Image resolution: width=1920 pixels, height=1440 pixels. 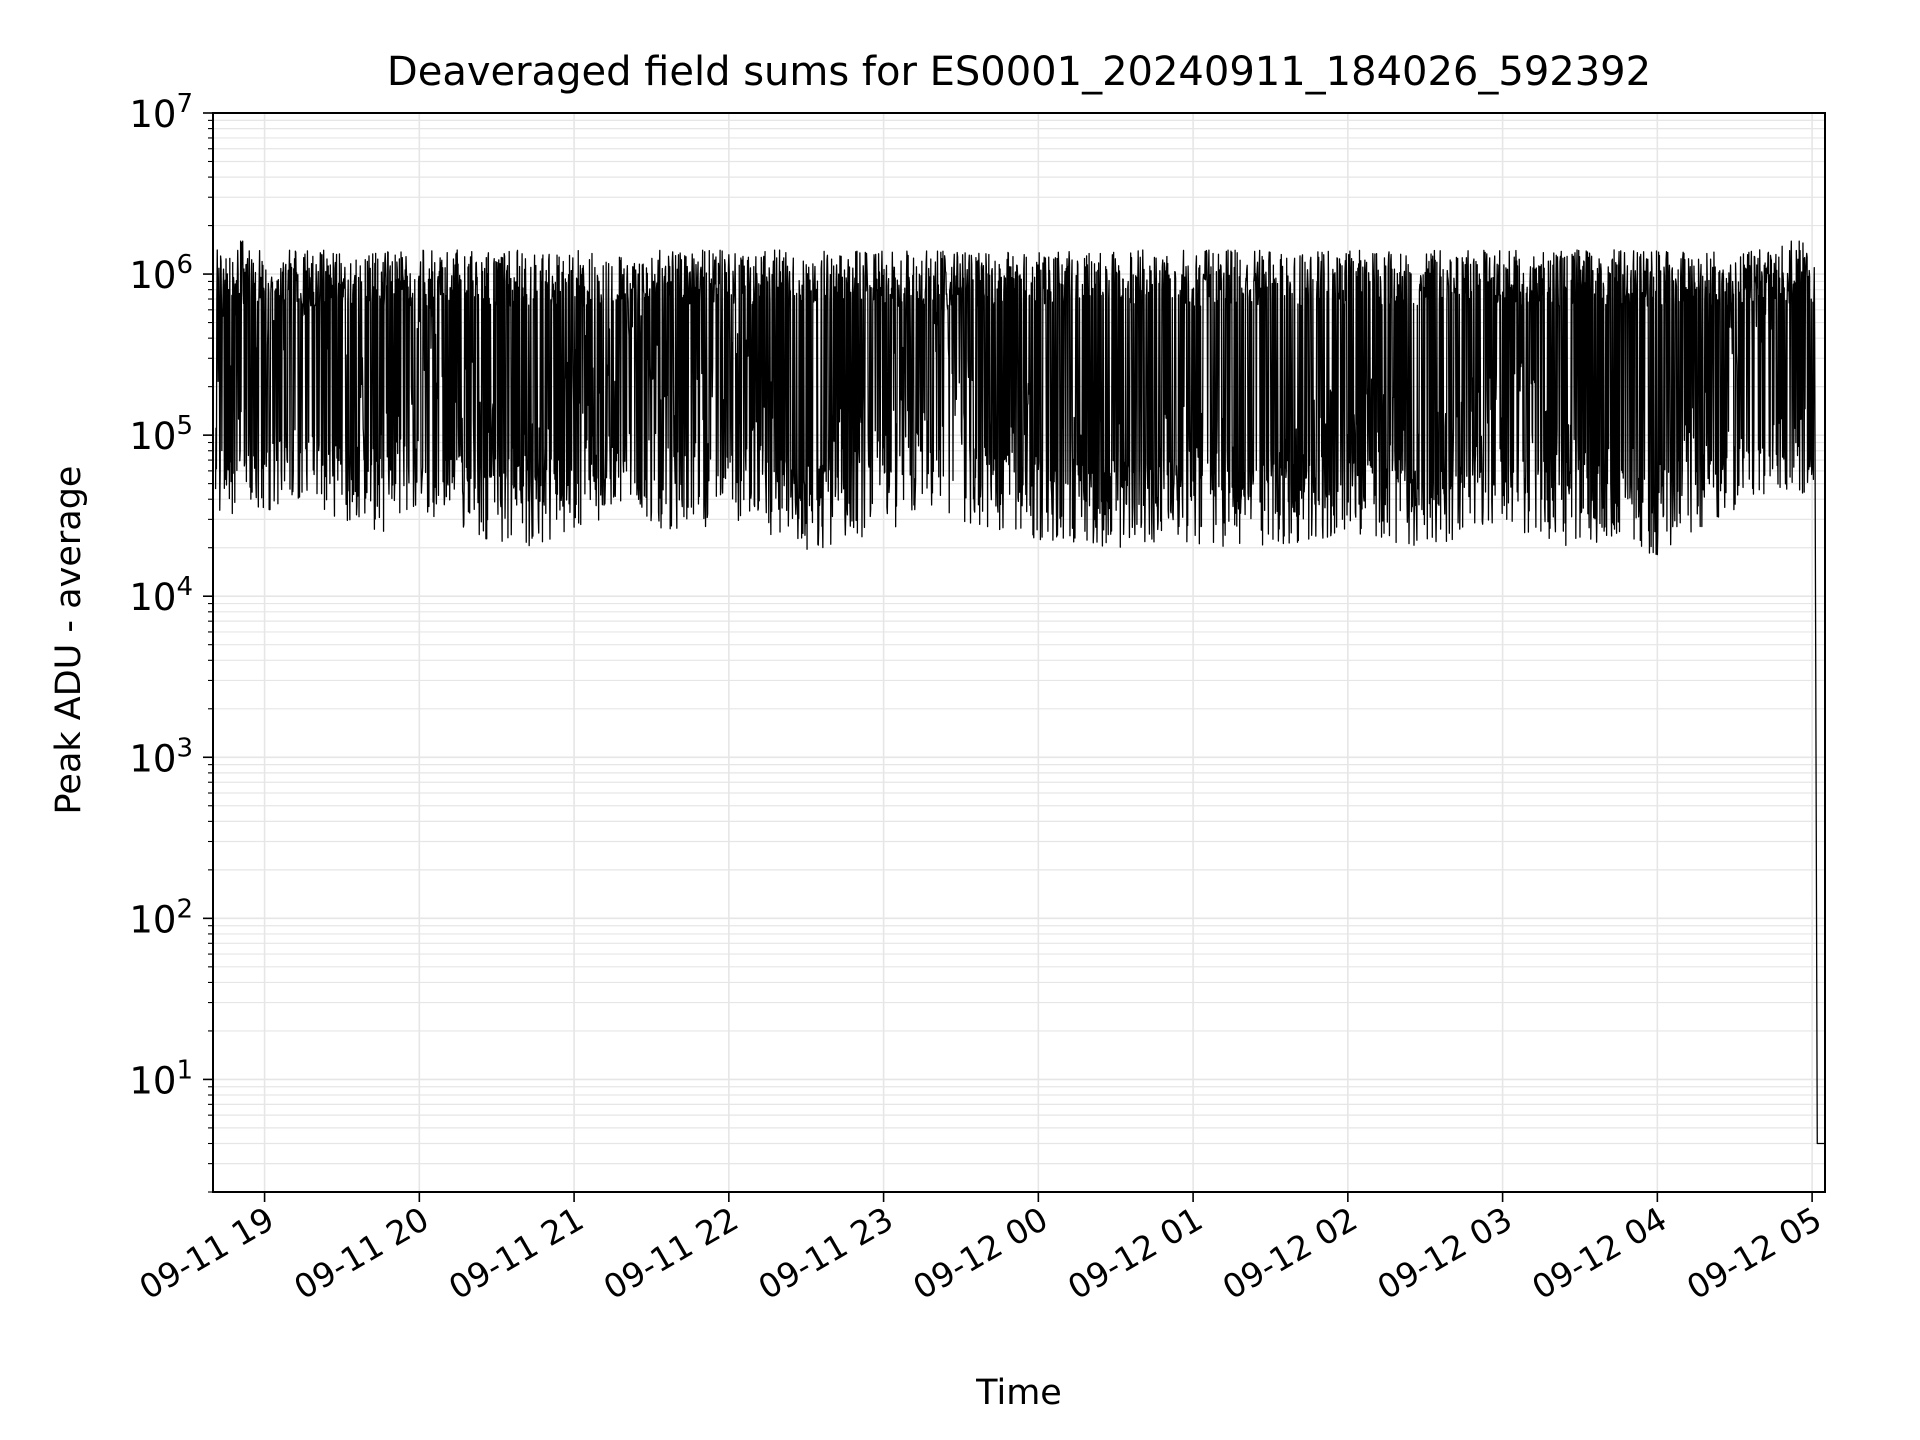 What do you see at coordinates (161, 273) in the screenshot?
I see `y-tick-label: 106` at bounding box center [161, 273].